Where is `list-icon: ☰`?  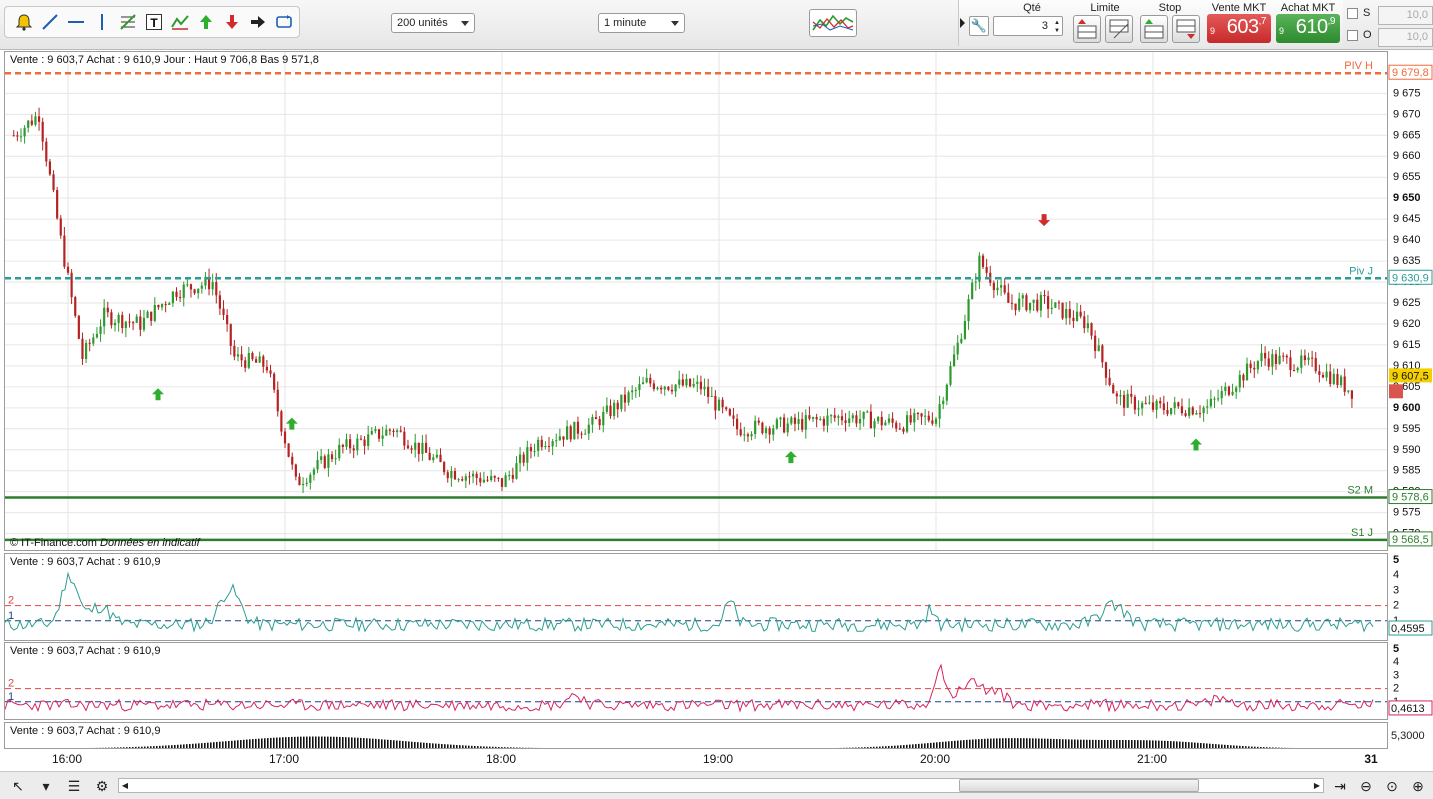
list-icon: ☰ is located at coordinates (74, 785).